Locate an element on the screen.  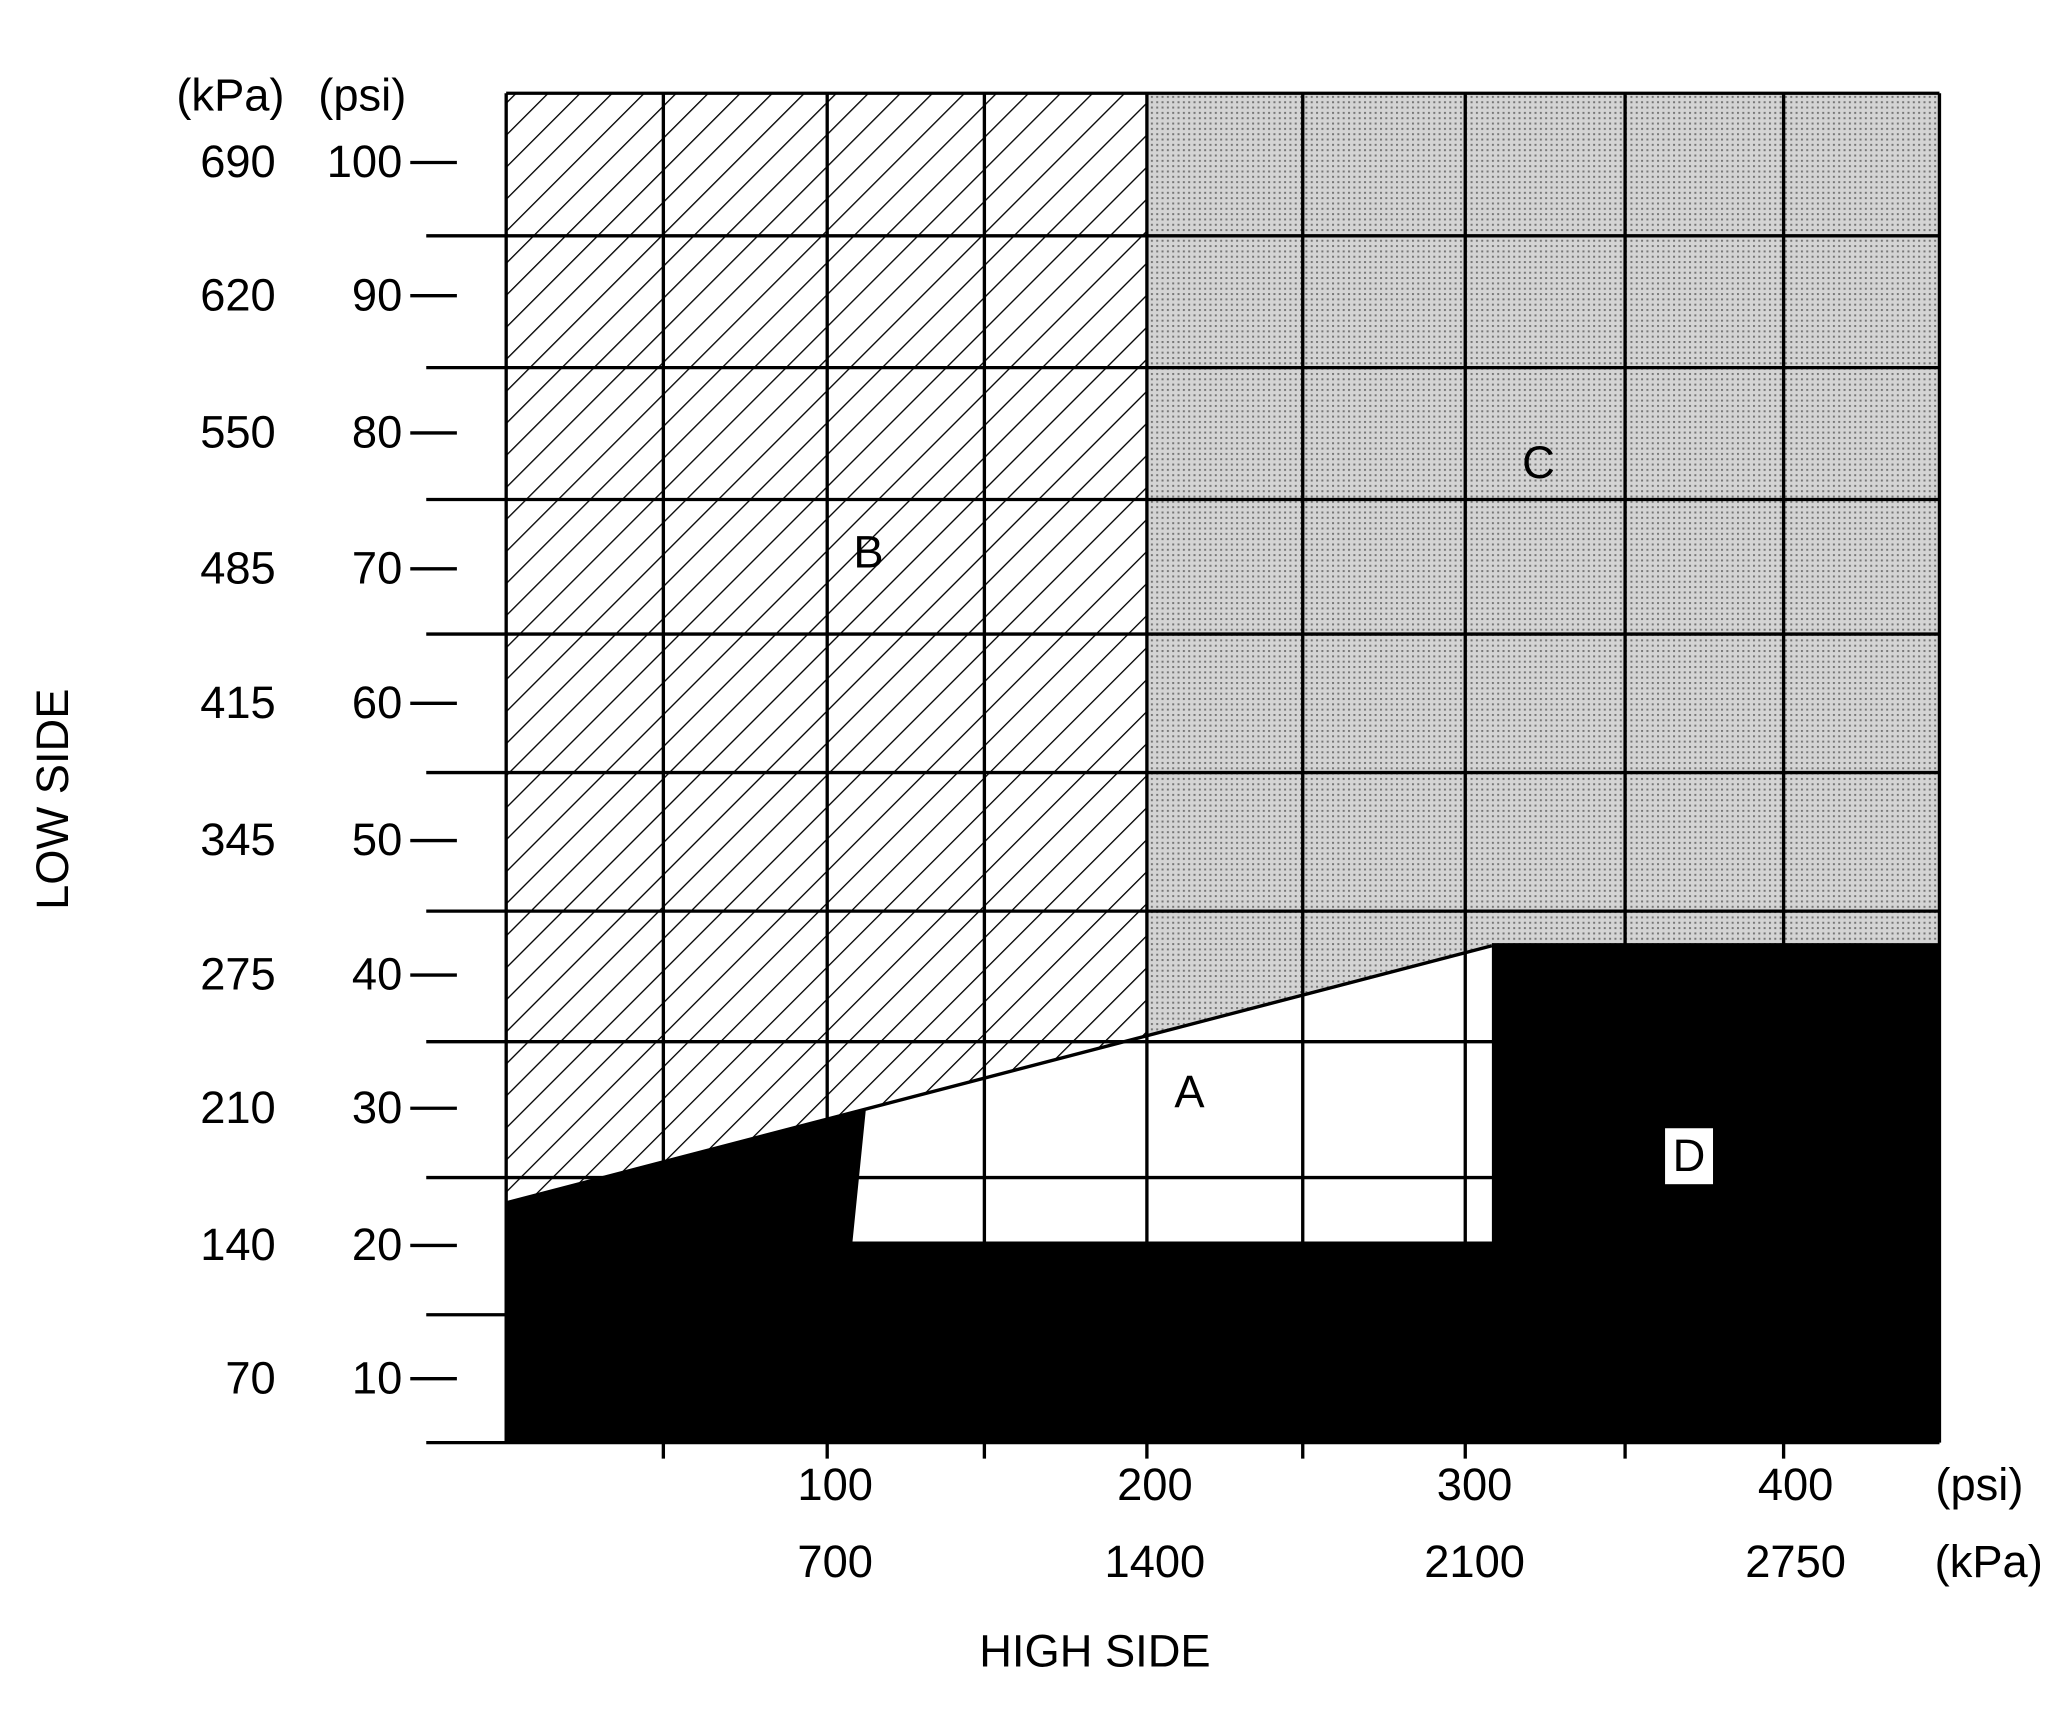
y-tick-label-psi: 60 is located at coordinates (377, 702).